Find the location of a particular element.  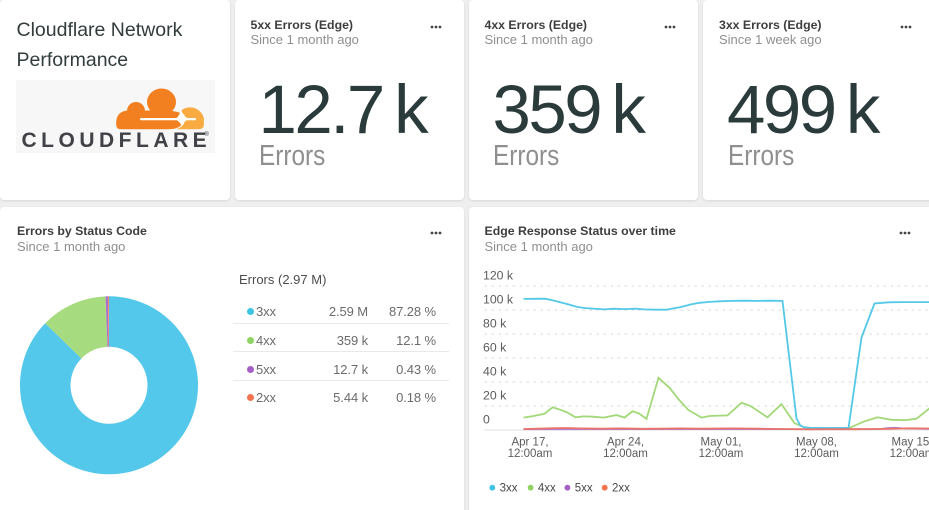

svg-text: 3xx is located at coordinates (508, 488).